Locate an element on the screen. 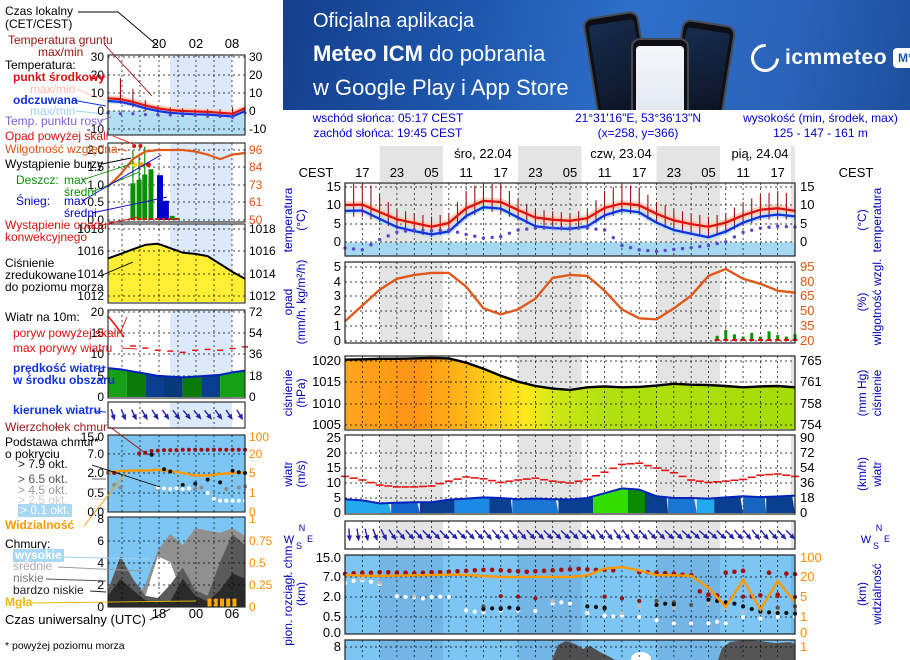  axis-label-pion-rozciaglosc-chmur-left: pion. rozciągł. chm. is located at coordinates (288, 593).